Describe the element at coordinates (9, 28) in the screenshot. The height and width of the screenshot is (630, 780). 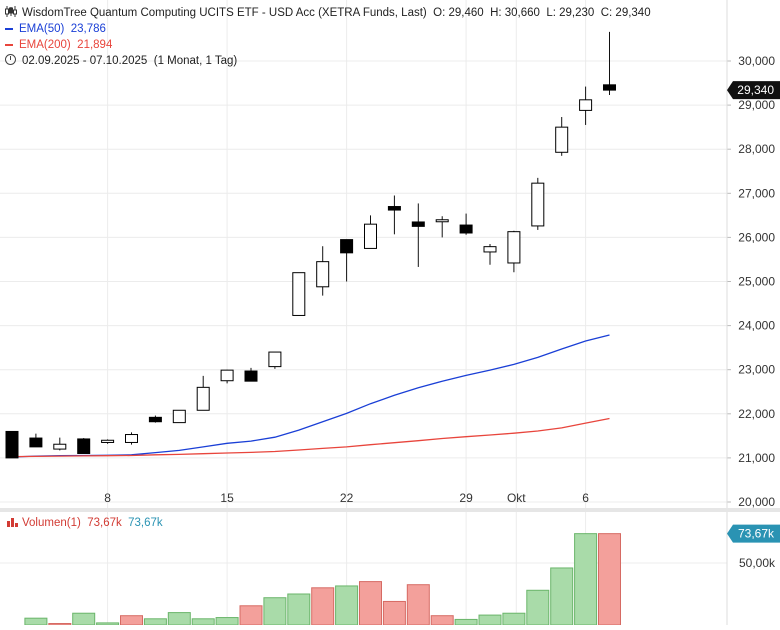
I see `ema50-swatch` at that location.